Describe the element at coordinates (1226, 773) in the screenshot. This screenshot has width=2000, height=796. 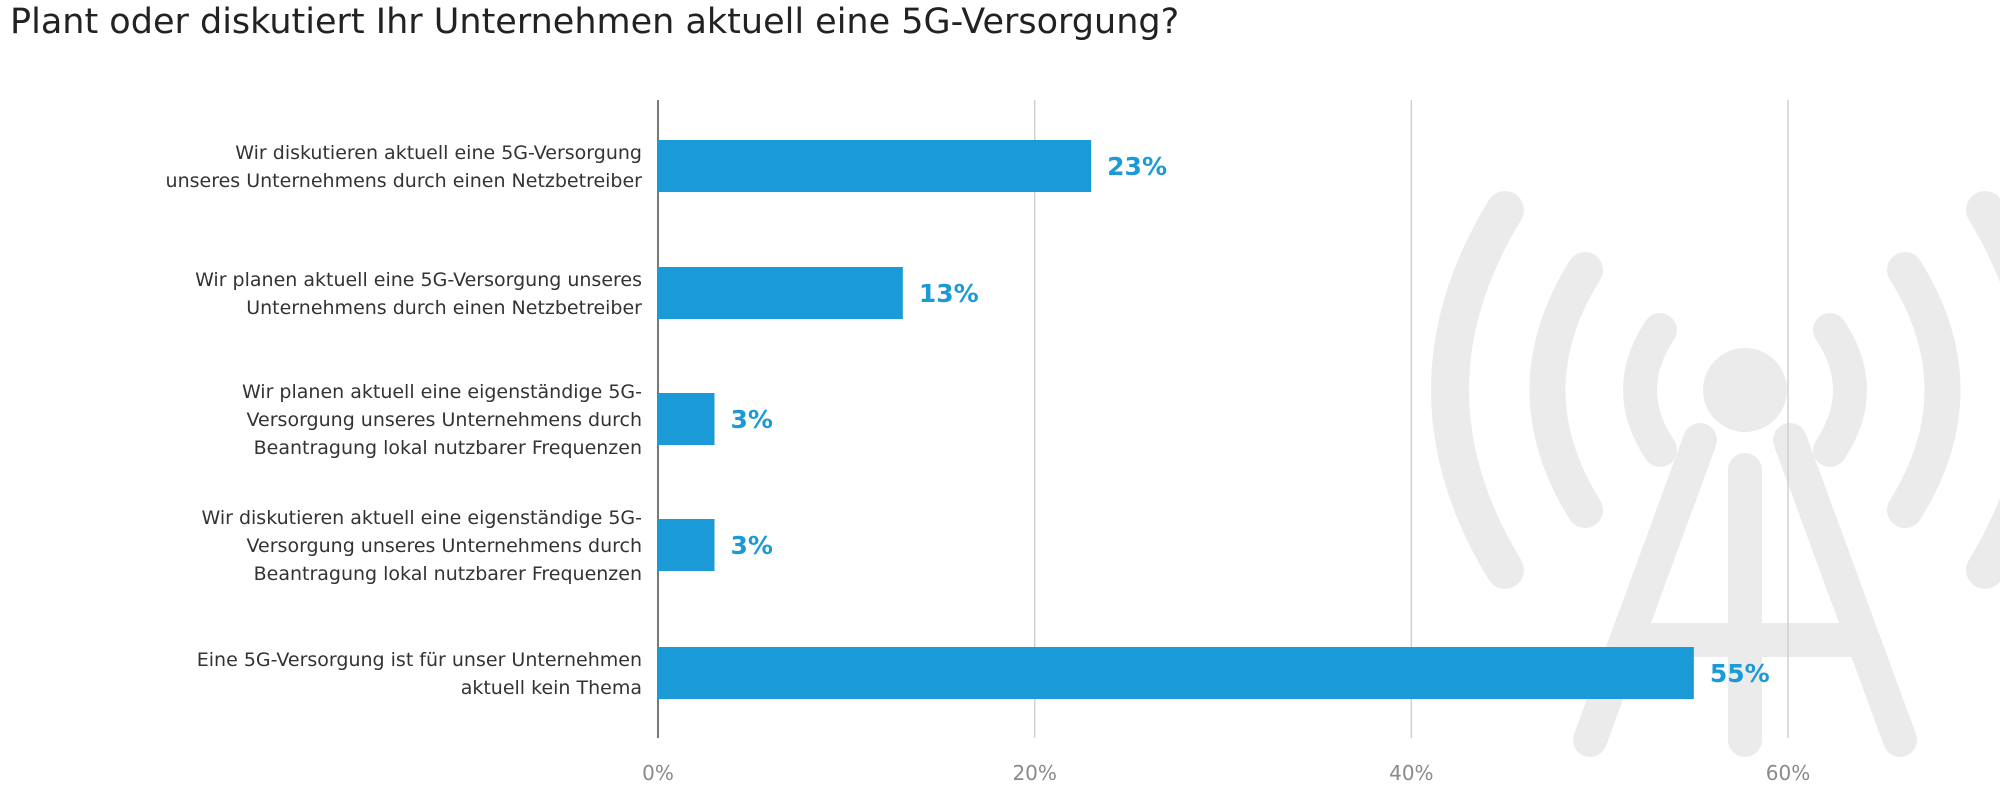
I see `x-axis: 0% 20% 40% 60%` at that location.